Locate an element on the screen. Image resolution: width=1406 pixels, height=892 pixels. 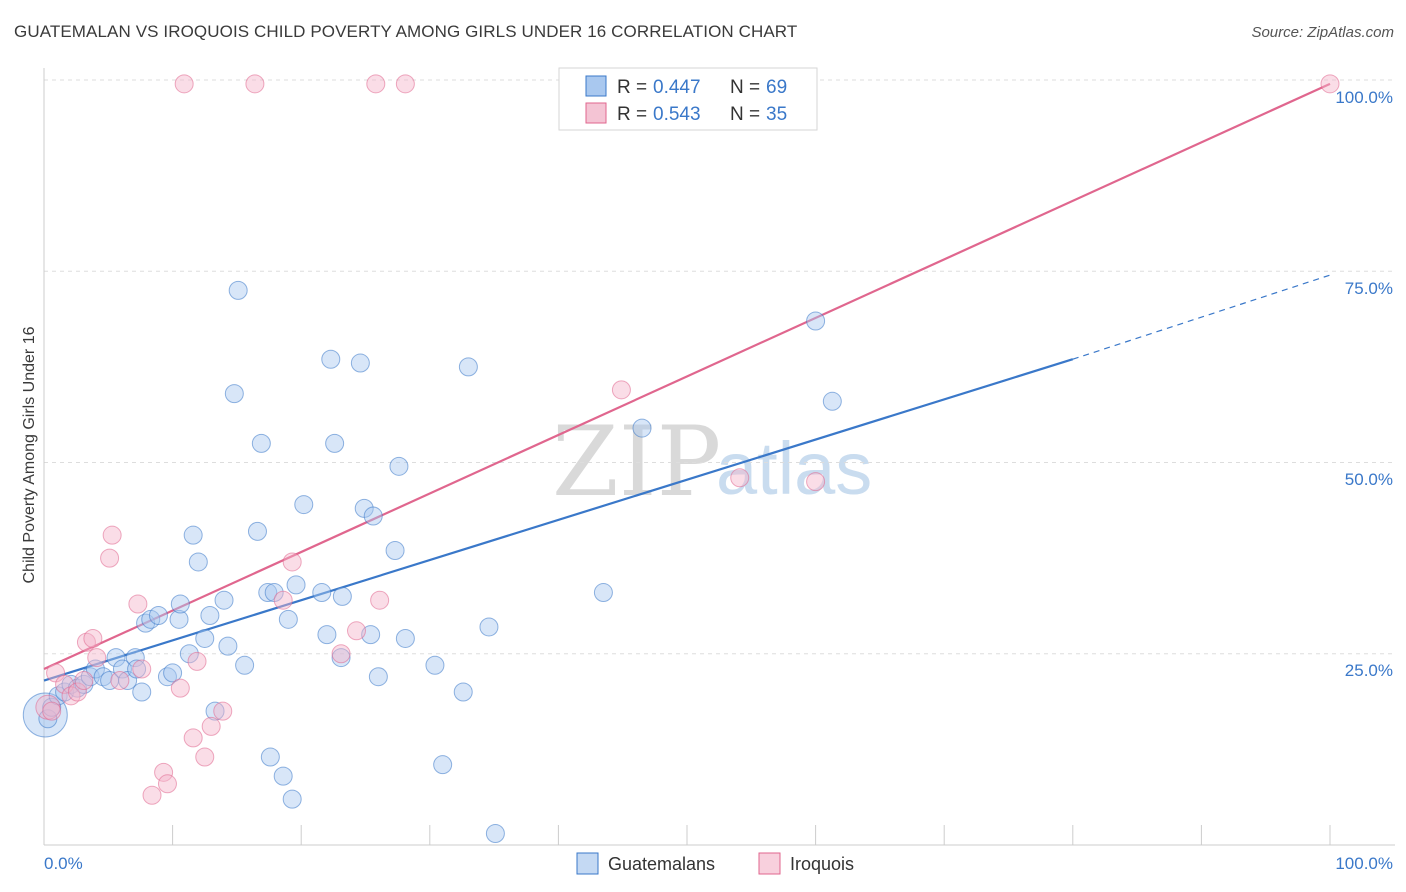
legend-n-label-1: N = is located at coordinates (745, 114).